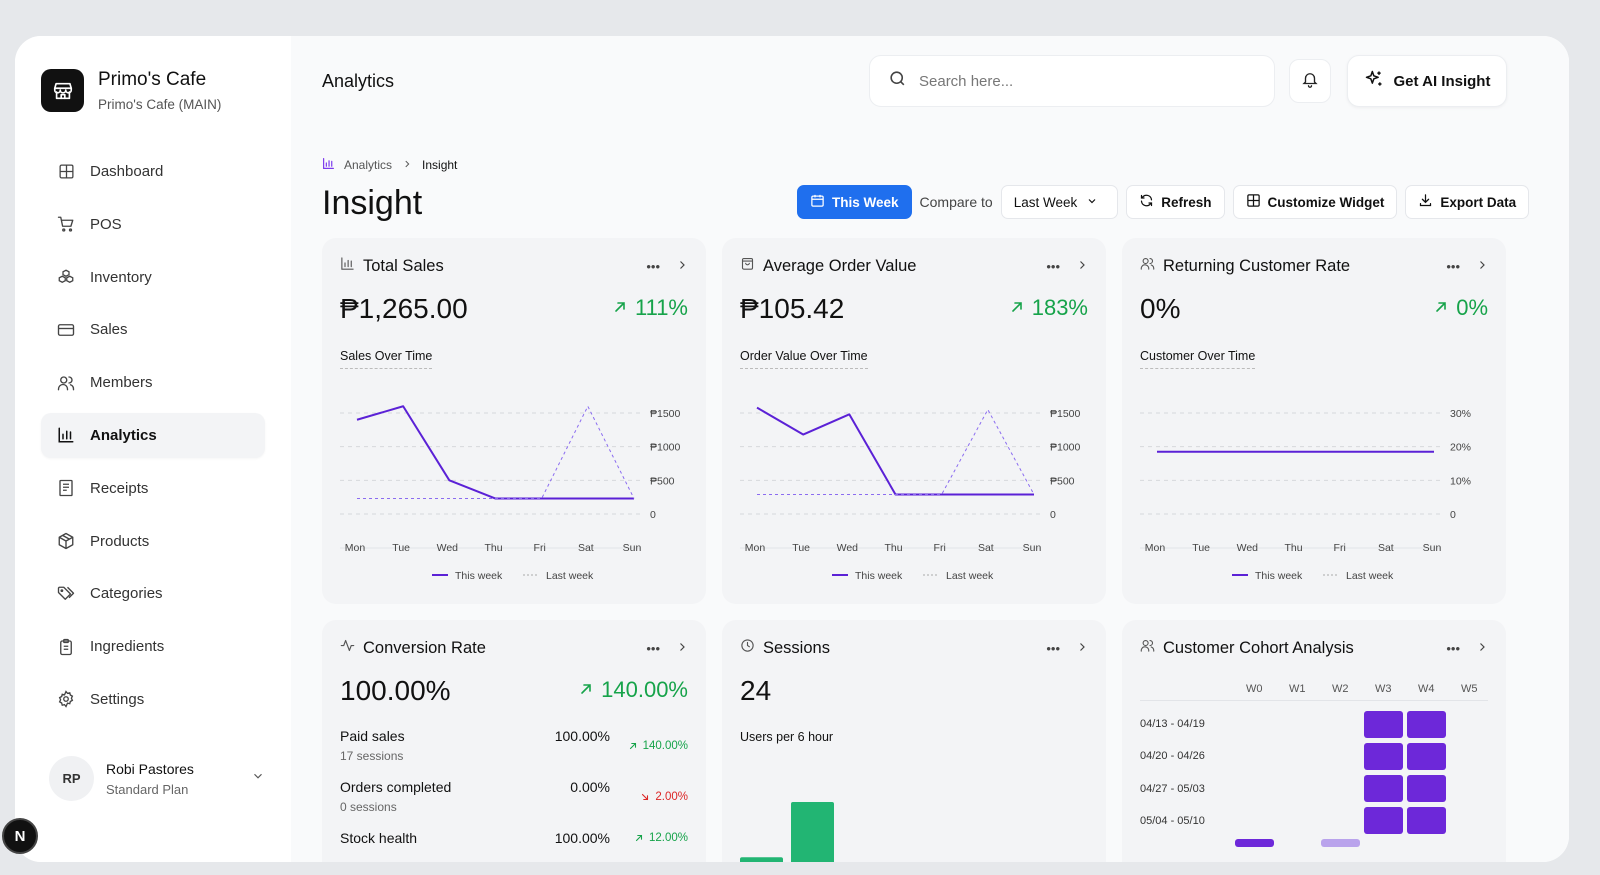 This screenshot has height=875, width=1600. Describe the element at coordinates (127, 647) in the screenshot. I see `sidebar-item-label: Ingredients` at that location.